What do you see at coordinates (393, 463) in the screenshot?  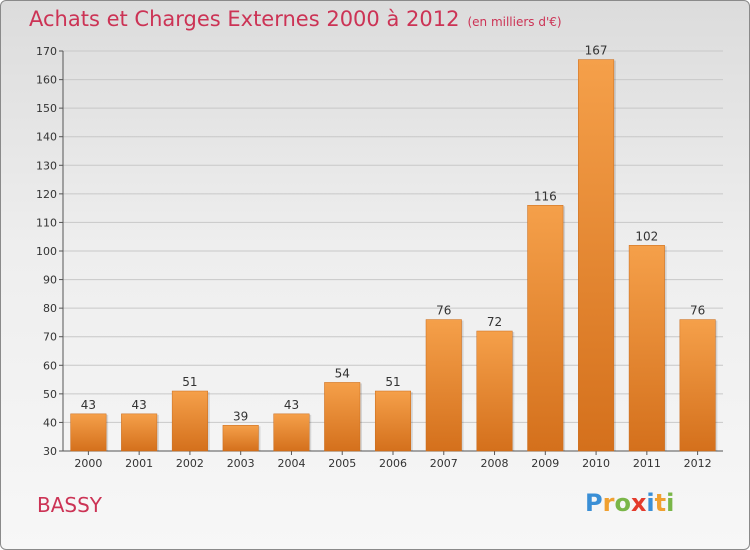 I see `x-tick-label: 2006` at bounding box center [393, 463].